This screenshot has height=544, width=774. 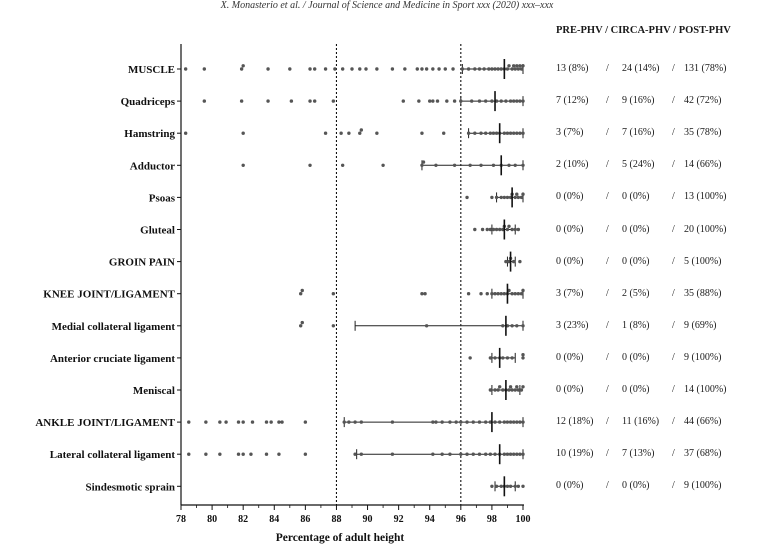 What do you see at coordinates (284, 293) in the screenshot?
I see `series-knee-joint-ligament: KNEE JOINT/LIGAMENT` at bounding box center [284, 293].